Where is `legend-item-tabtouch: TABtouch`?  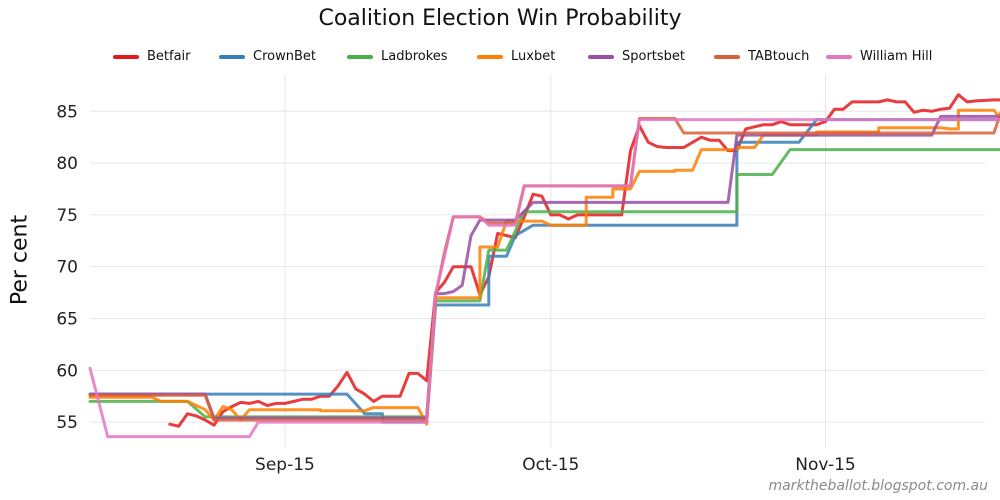 legend-item-tabtouch: TABtouch is located at coordinates (761, 56).